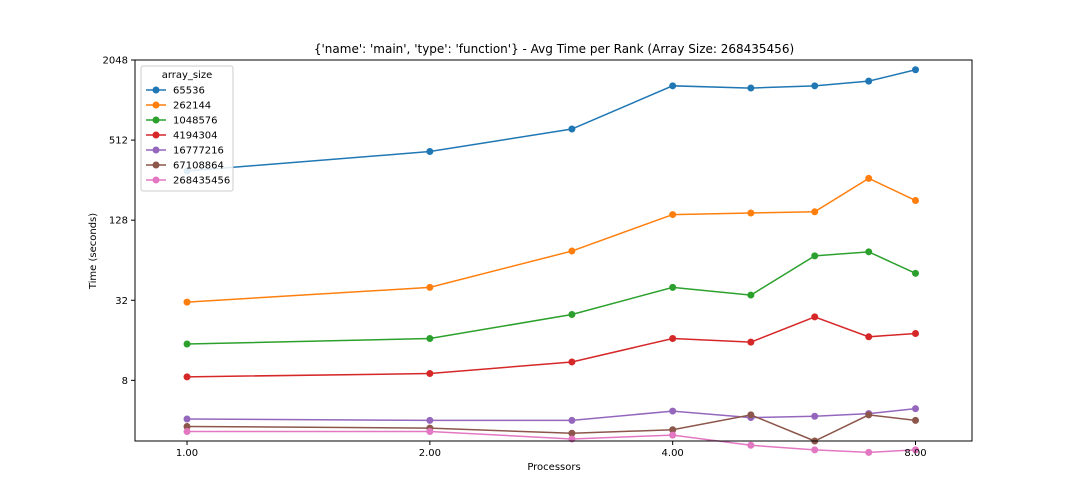 The height and width of the screenshot is (504, 1080). I want to click on legend-label: 4194304, so click(195, 136).